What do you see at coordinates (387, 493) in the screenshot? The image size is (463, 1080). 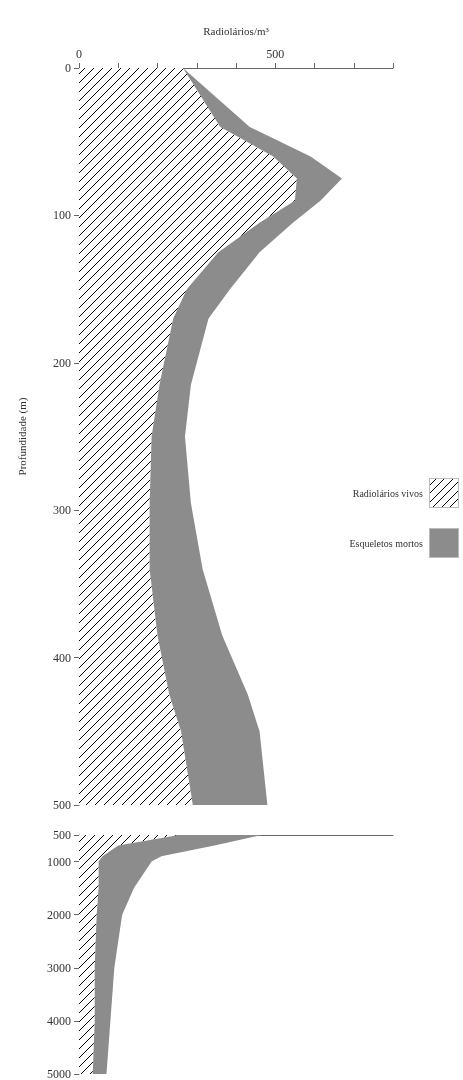 I see `text: Radiolários vivos` at bounding box center [387, 493].